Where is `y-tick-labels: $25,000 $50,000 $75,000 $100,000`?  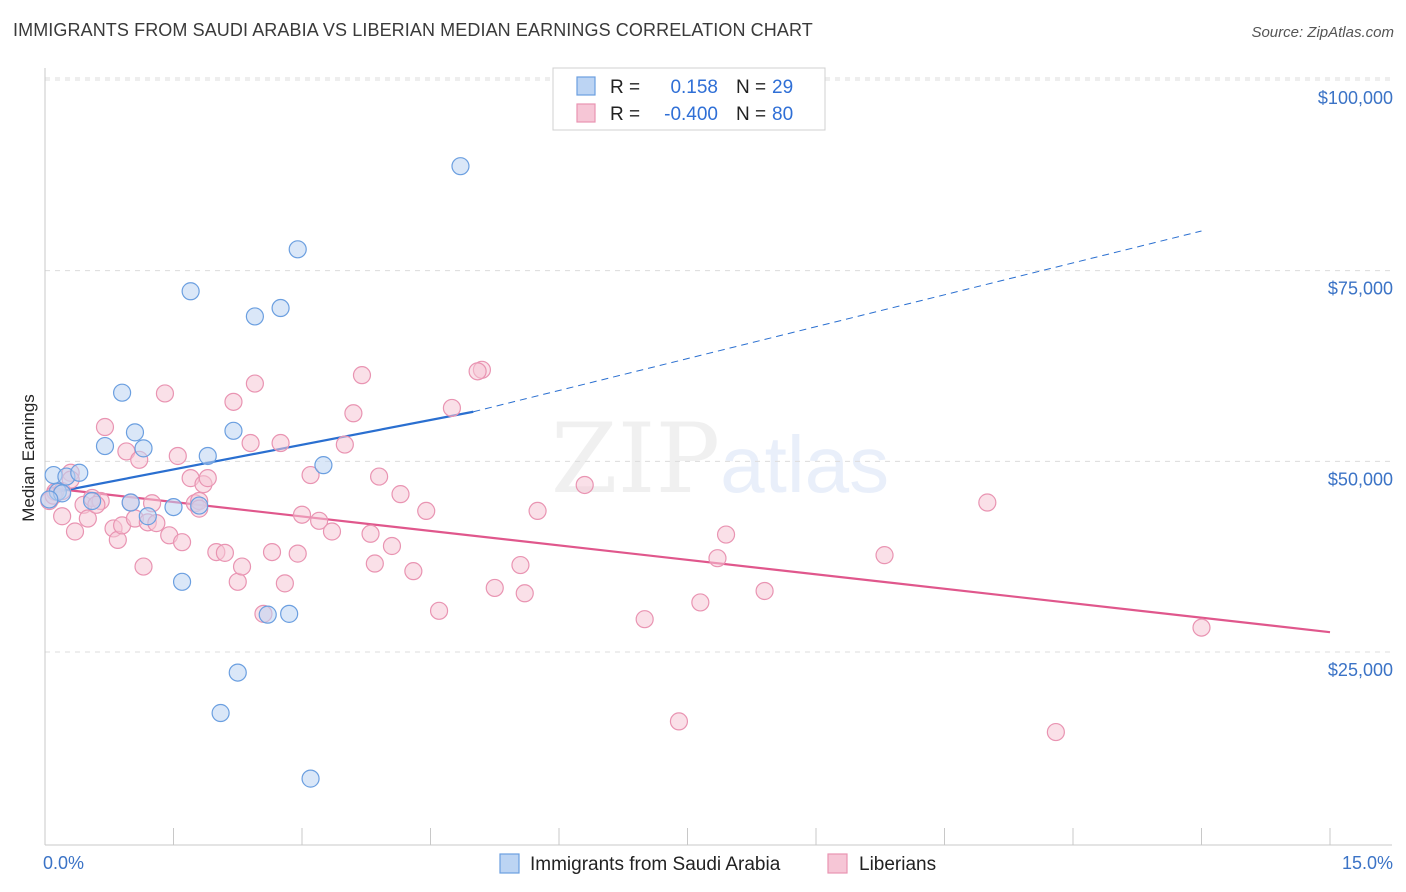
y-tick-labels: $25,000 $50,000 $75,000 $100,000 is located at coordinates (1355, 384).